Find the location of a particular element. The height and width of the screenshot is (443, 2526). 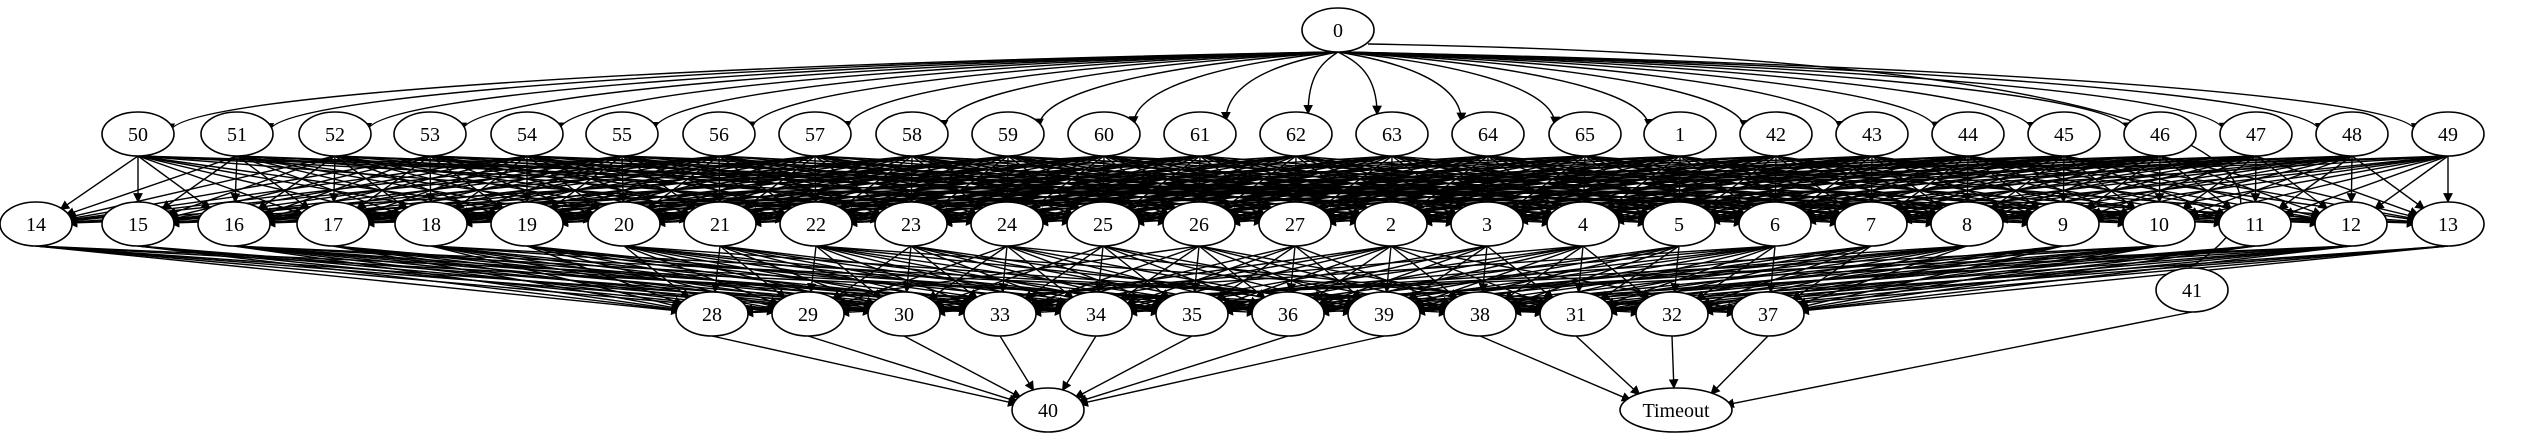

node-16-label: 16 is located at coordinates (234, 225).